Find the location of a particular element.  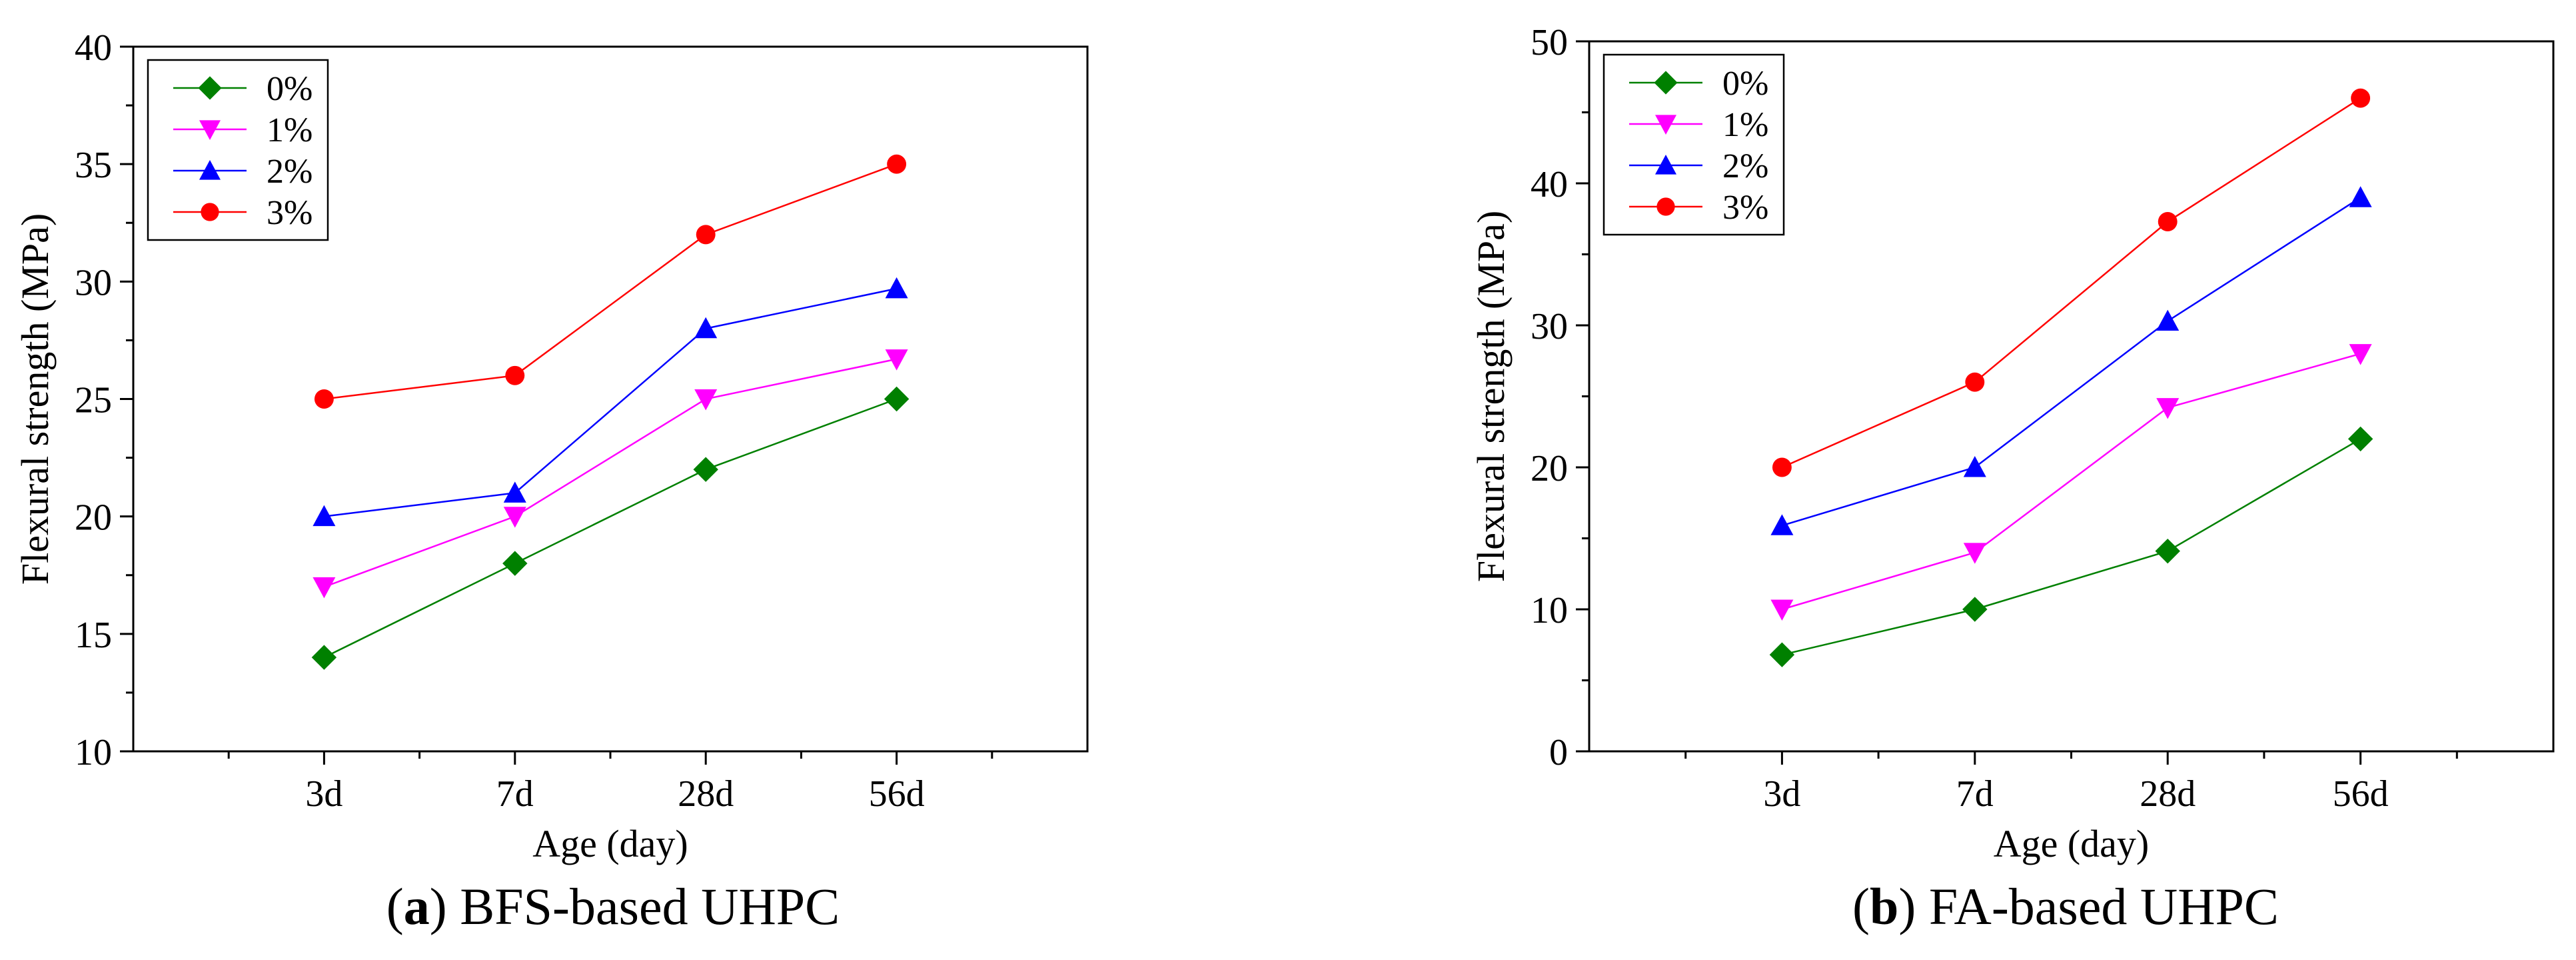

y-tick-label: 25 is located at coordinates (93, 400).